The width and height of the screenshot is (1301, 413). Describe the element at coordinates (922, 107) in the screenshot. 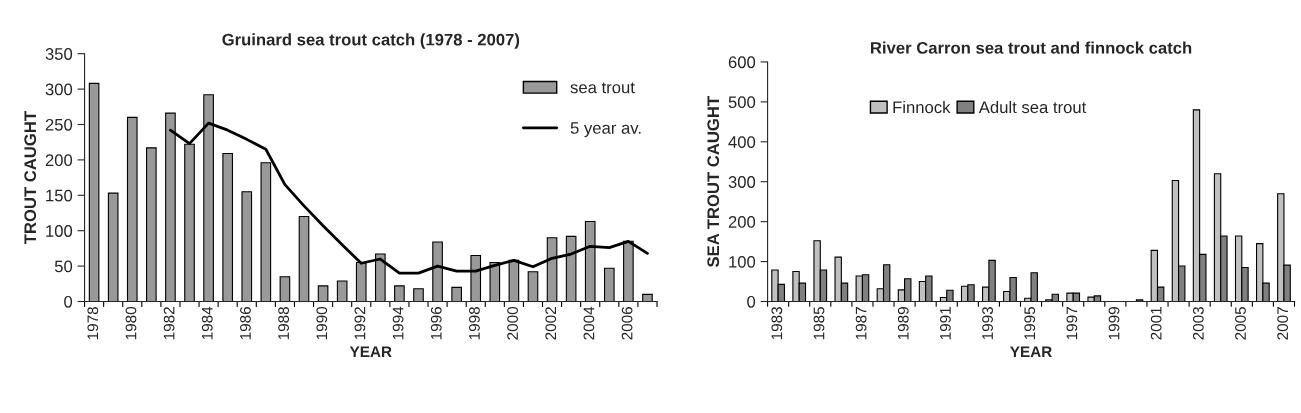

I see `legend-label: Finnock` at that location.